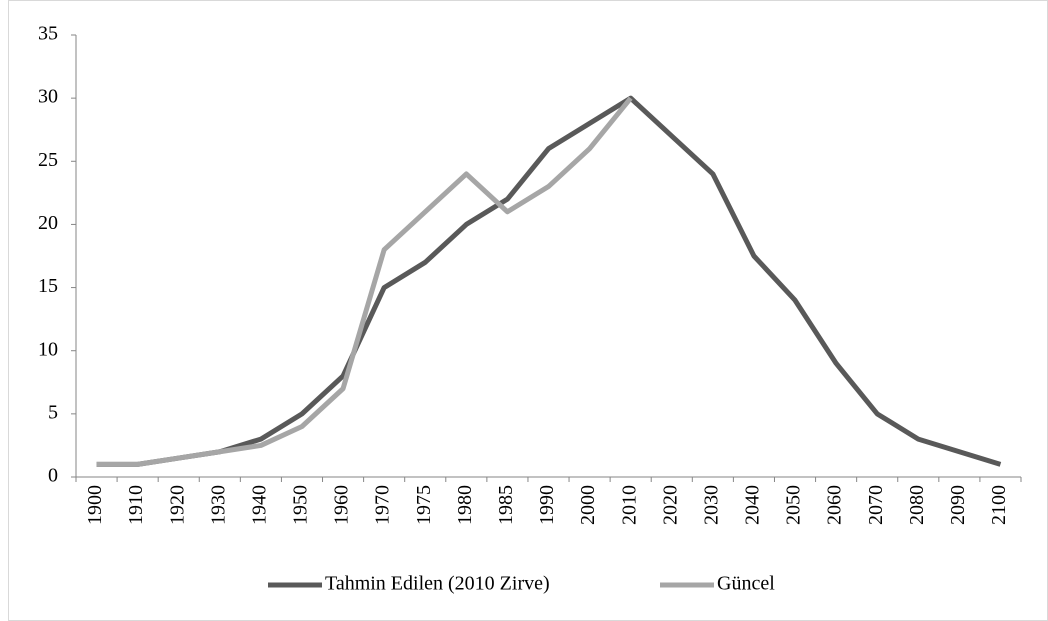 This screenshot has width=1048, height=621. Describe the element at coordinates (999, 505) in the screenshot. I see `x-tick-label: 2100` at that location.